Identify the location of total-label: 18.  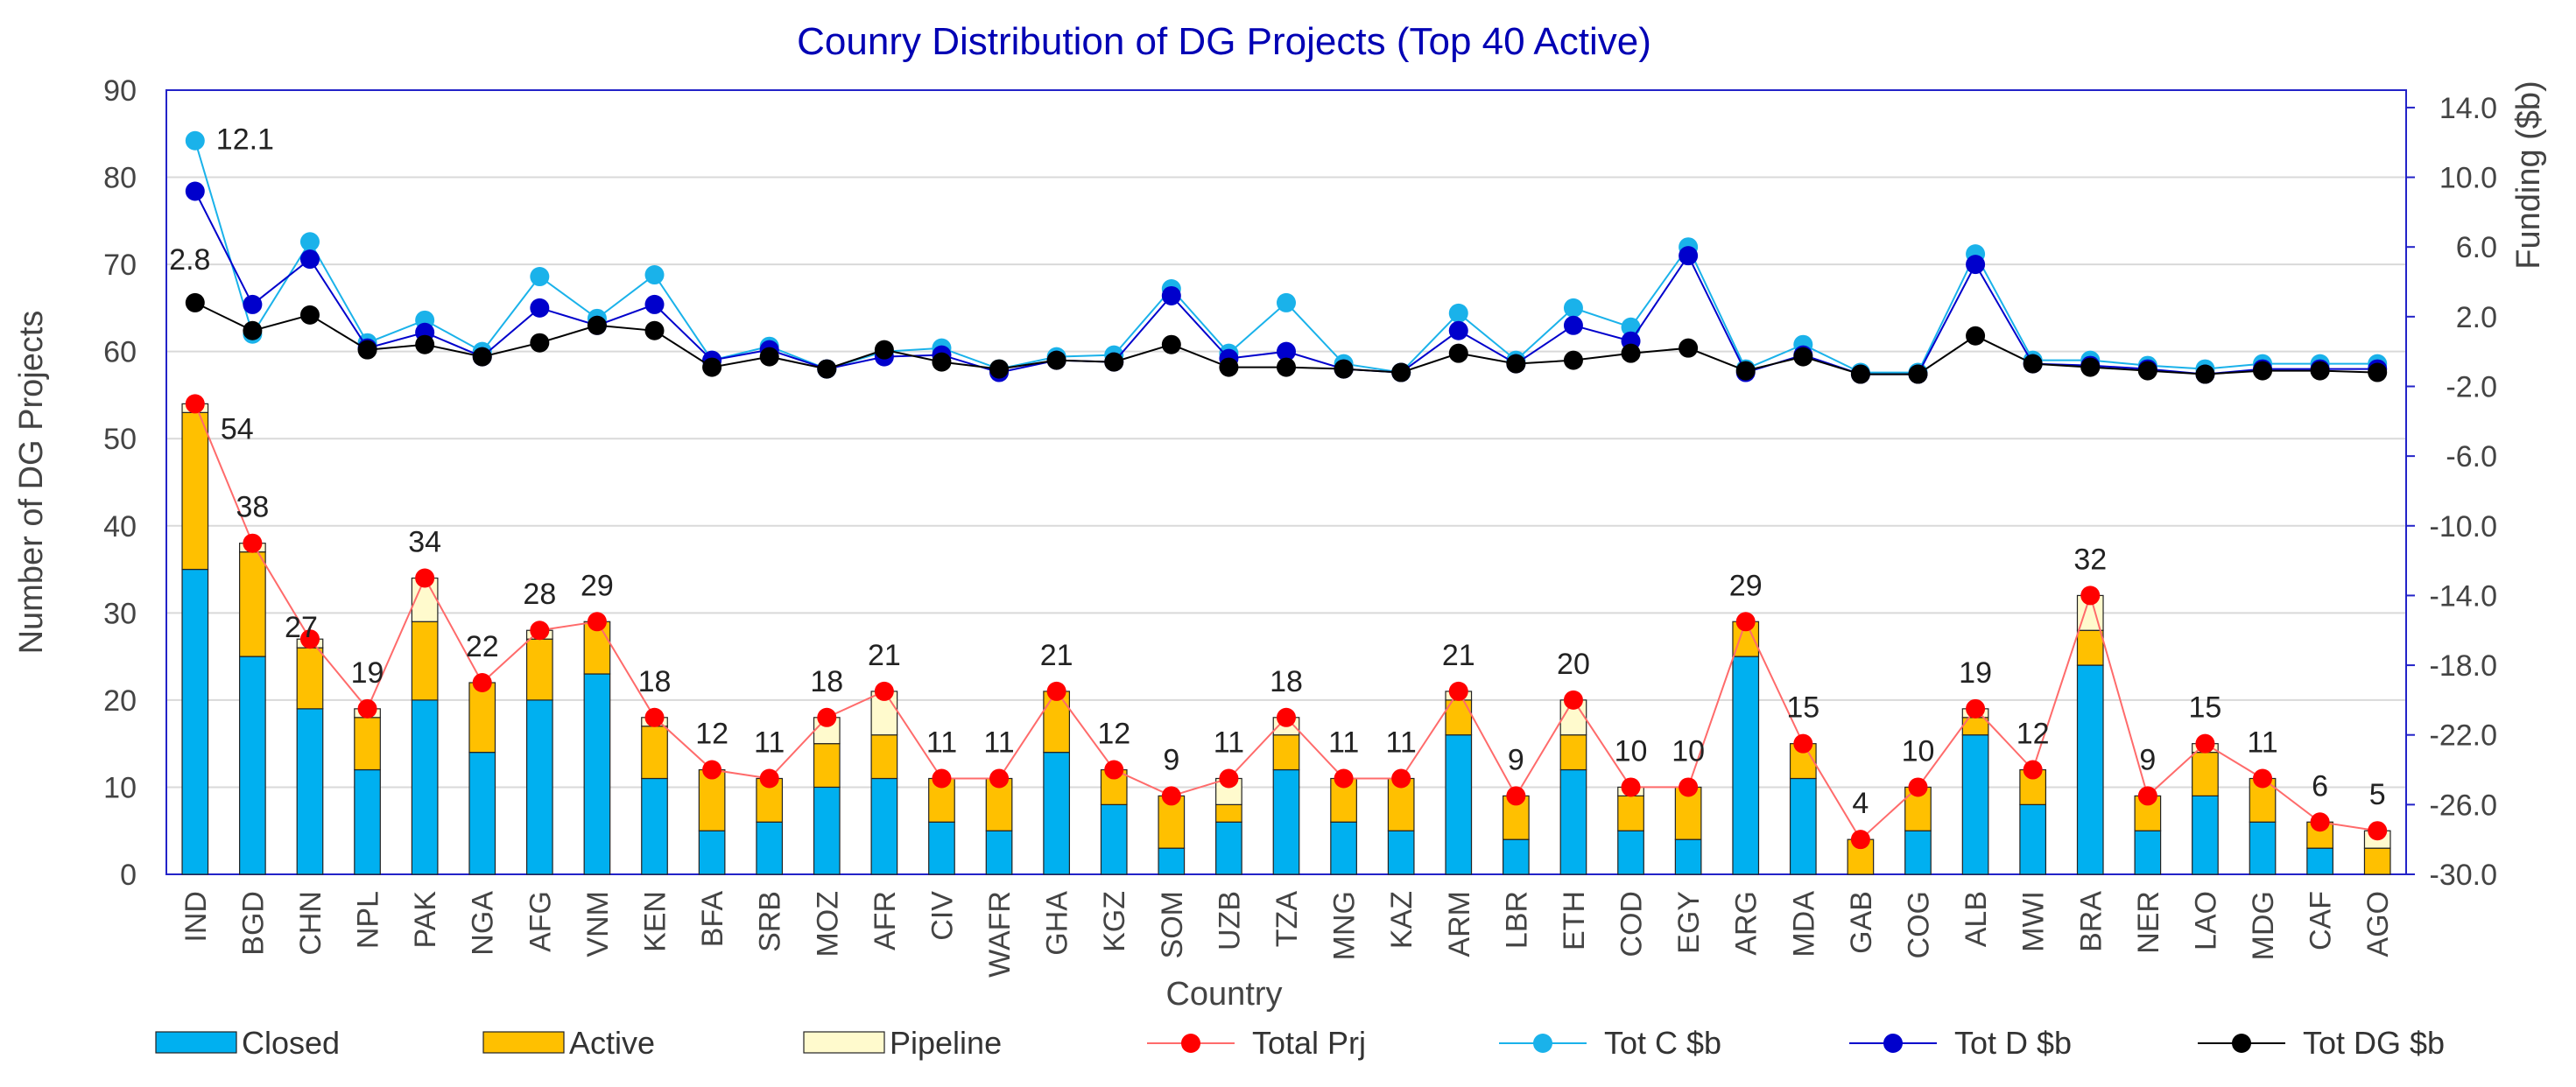
(826, 681).